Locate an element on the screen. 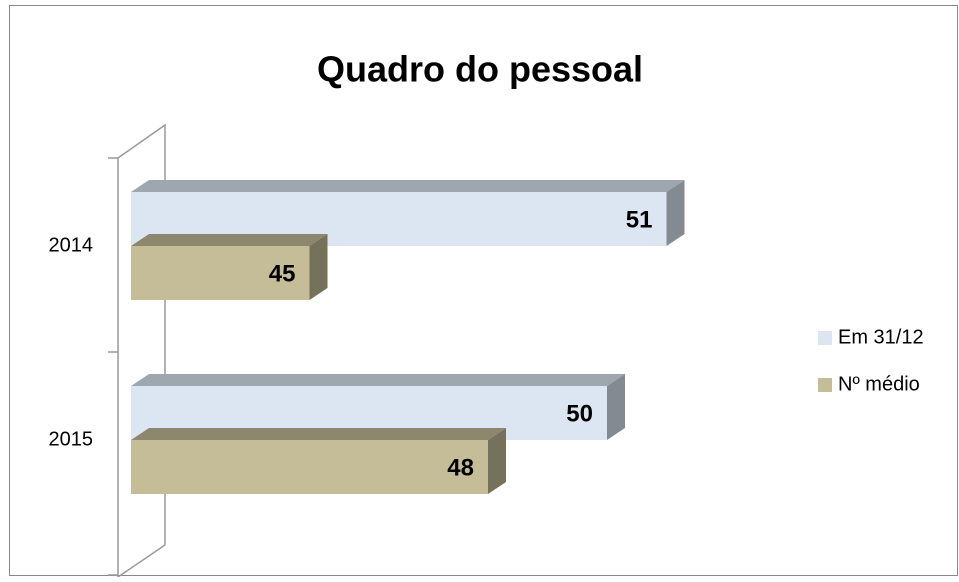 The height and width of the screenshot is (582, 959). back-wall is located at coordinates (137, 350).